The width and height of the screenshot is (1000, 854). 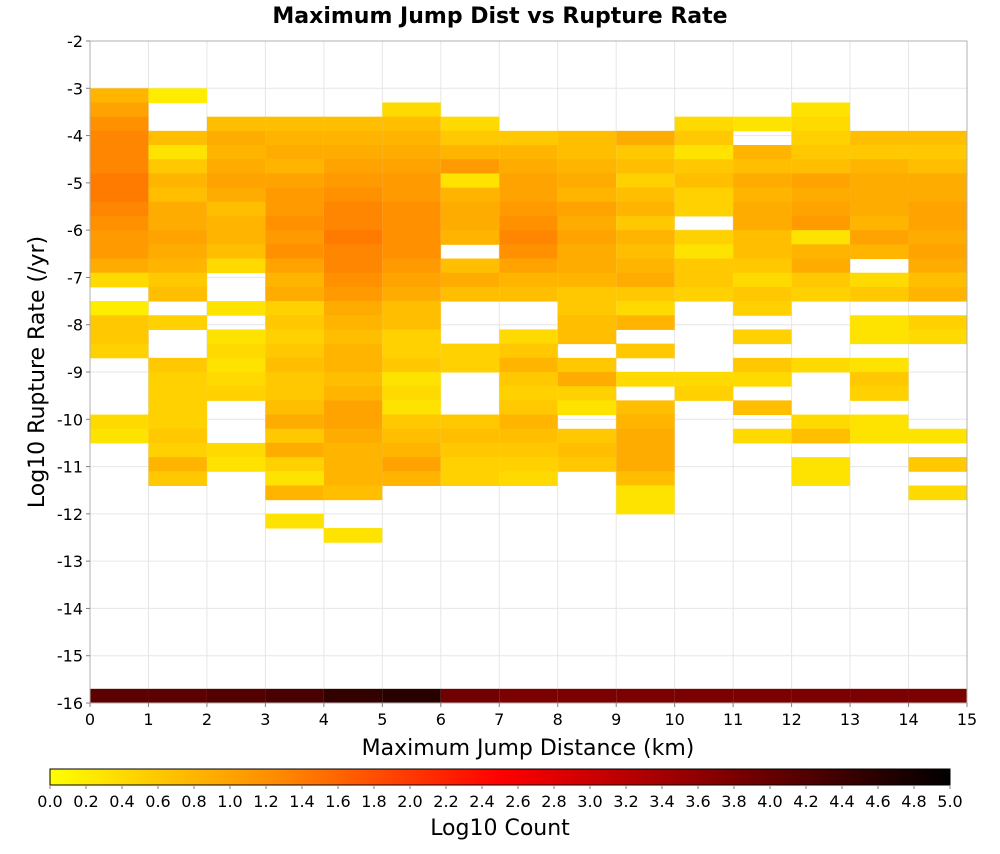 I want to click on x-tick-label: 6, so click(x=441, y=719).